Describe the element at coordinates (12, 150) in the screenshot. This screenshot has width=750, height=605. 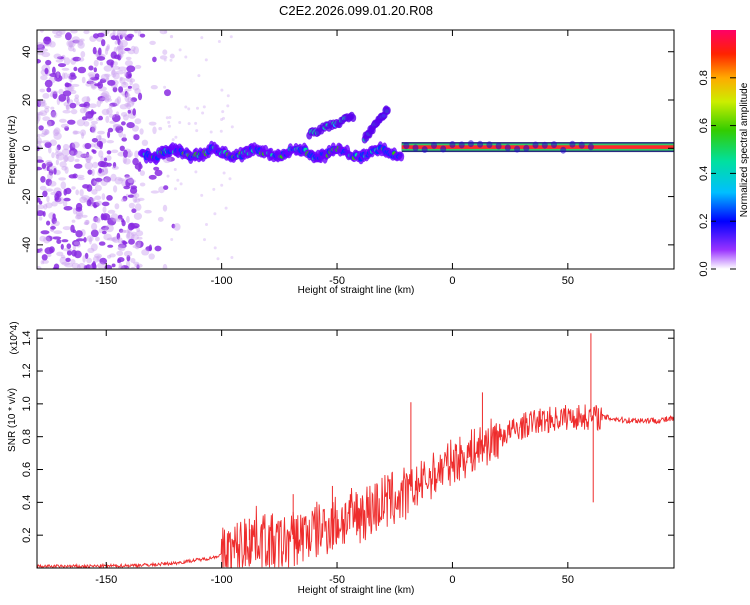
I see `spectrogram-ylabel: Frequency (Hz)` at that location.